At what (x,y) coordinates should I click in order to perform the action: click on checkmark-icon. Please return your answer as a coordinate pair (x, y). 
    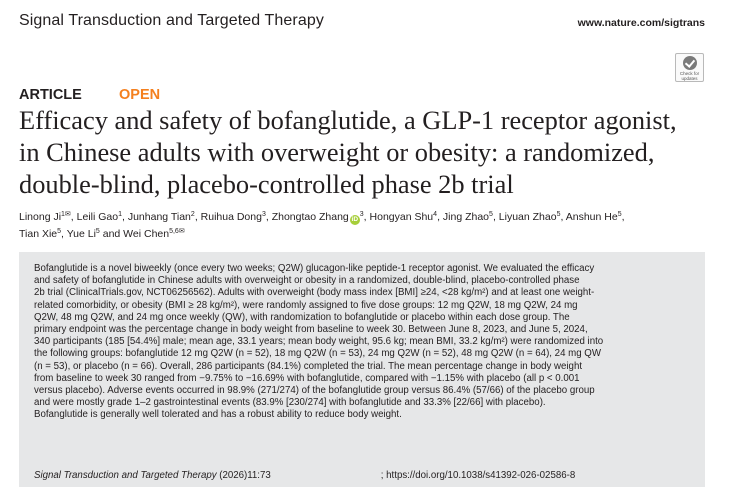
    Looking at the image, I should click on (689, 63).